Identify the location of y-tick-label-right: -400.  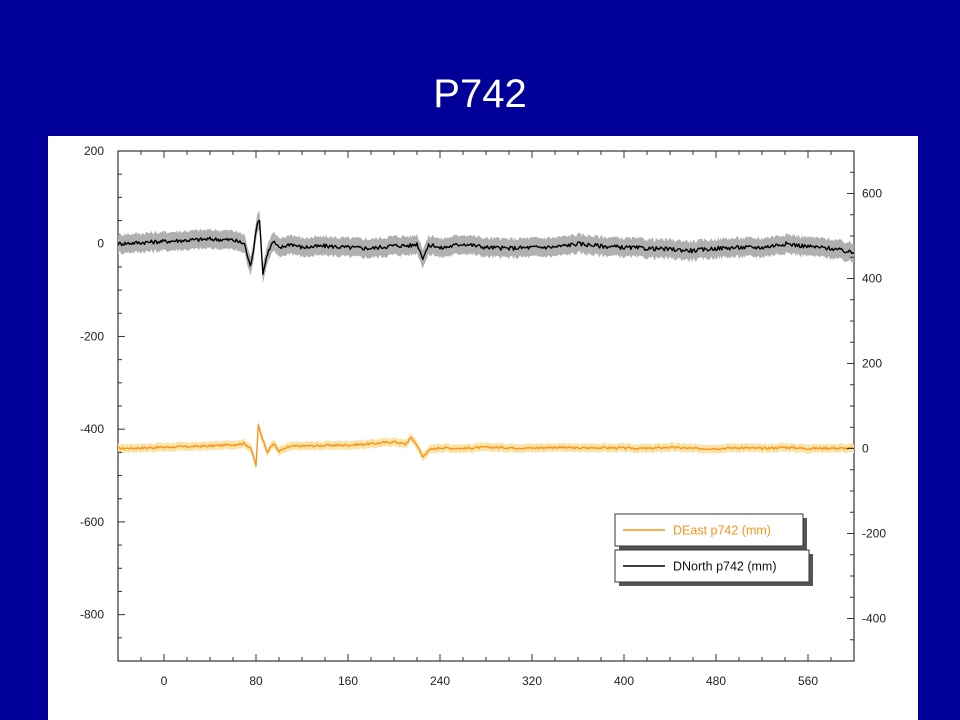
(874, 619).